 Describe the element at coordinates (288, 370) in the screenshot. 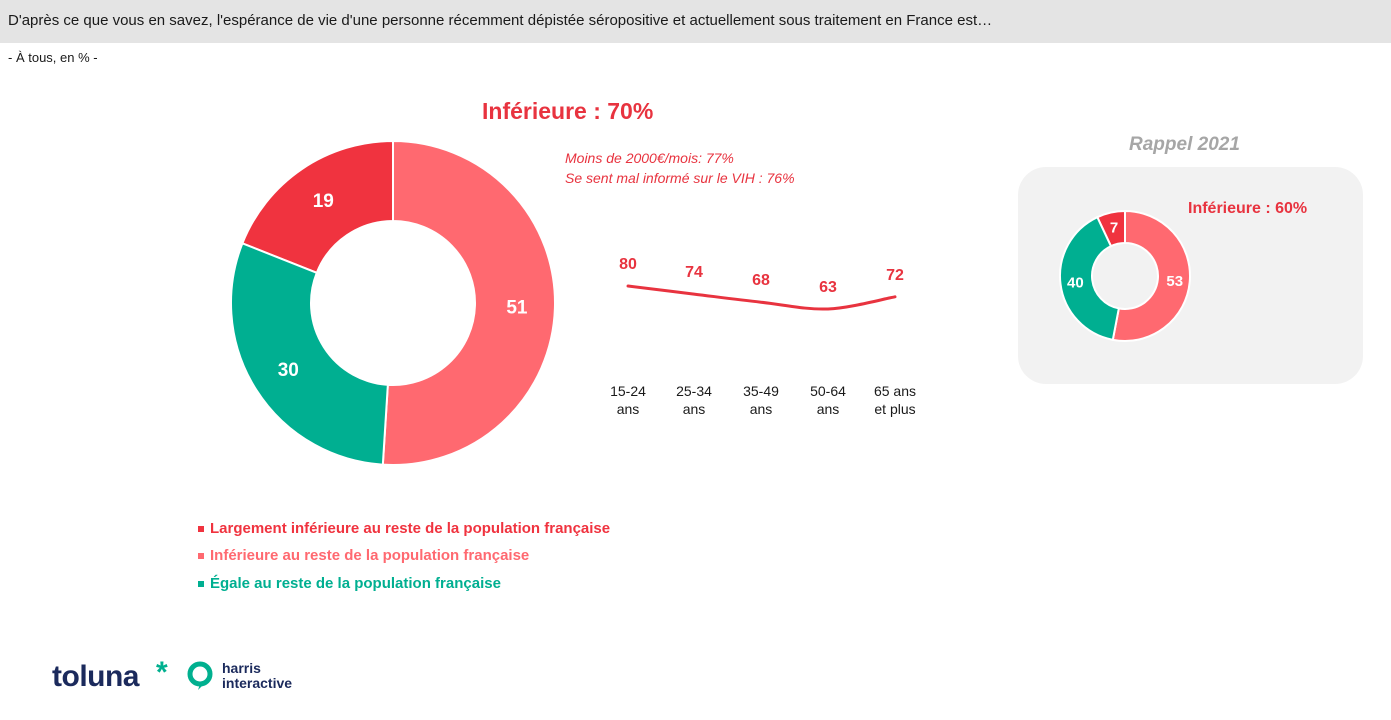

I see `main-donut-label-2: 30` at that location.